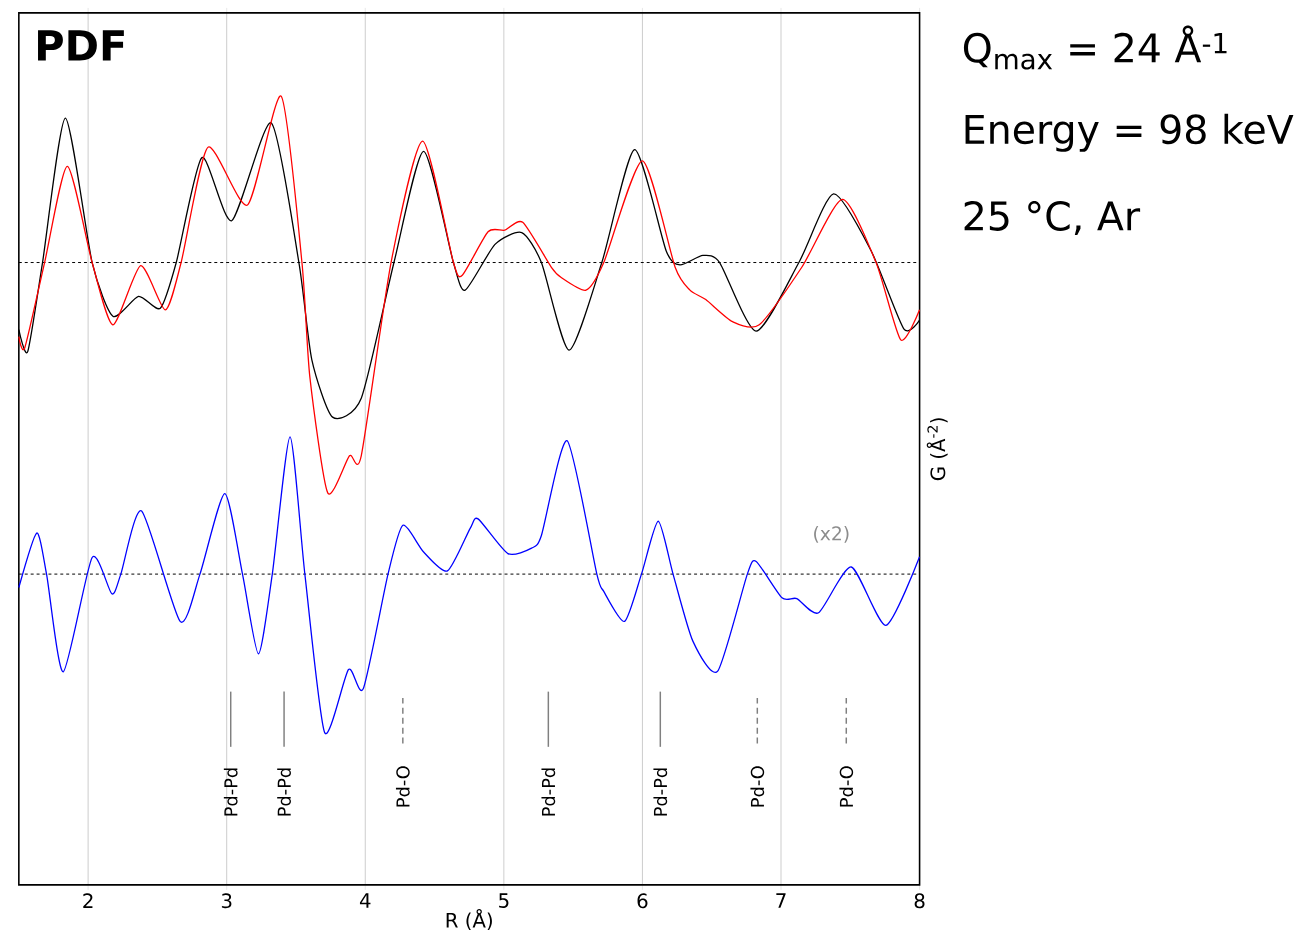  Describe the element at coordinates (919, 901) in the screenshot. I see `x-tick-label: 8` at that location.